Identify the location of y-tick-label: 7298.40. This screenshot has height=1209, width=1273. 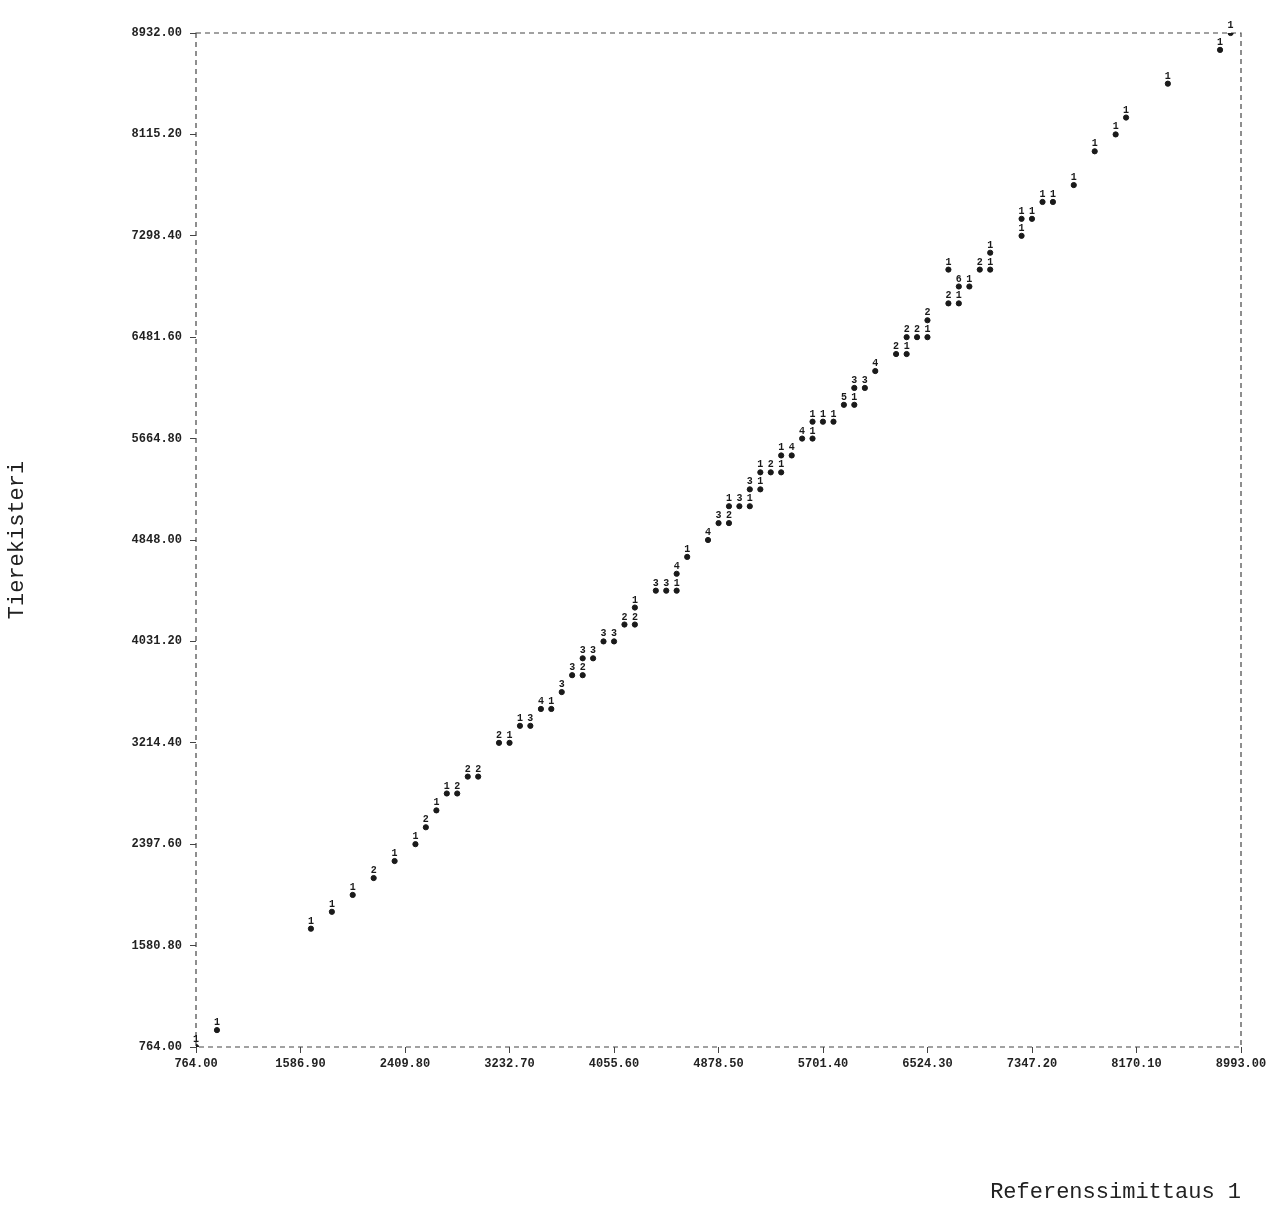
(156, 235).